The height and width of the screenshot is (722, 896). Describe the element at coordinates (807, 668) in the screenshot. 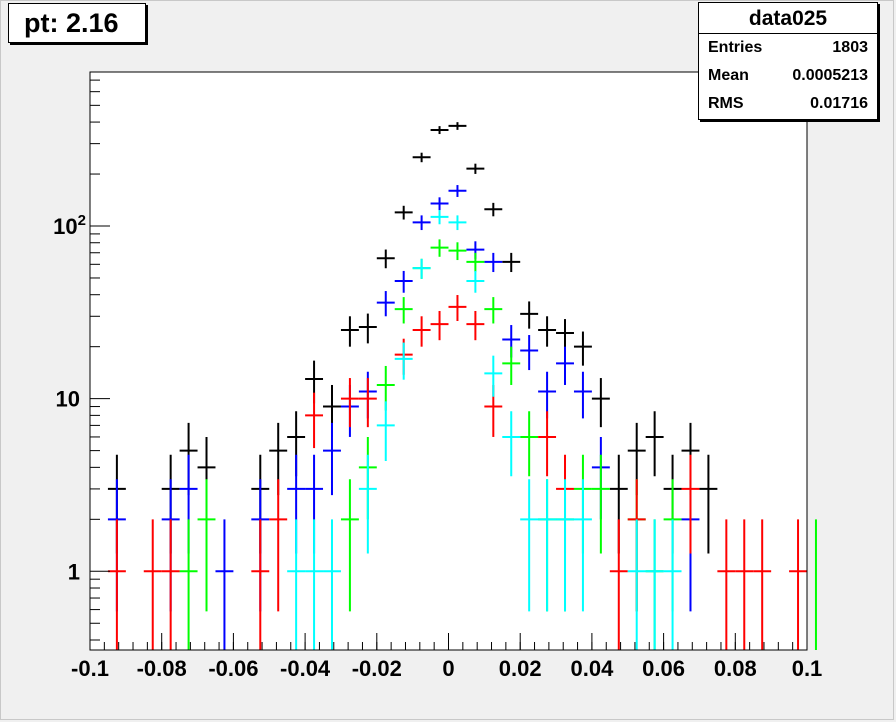

I see `x-tick-label: 0.1` at that location.